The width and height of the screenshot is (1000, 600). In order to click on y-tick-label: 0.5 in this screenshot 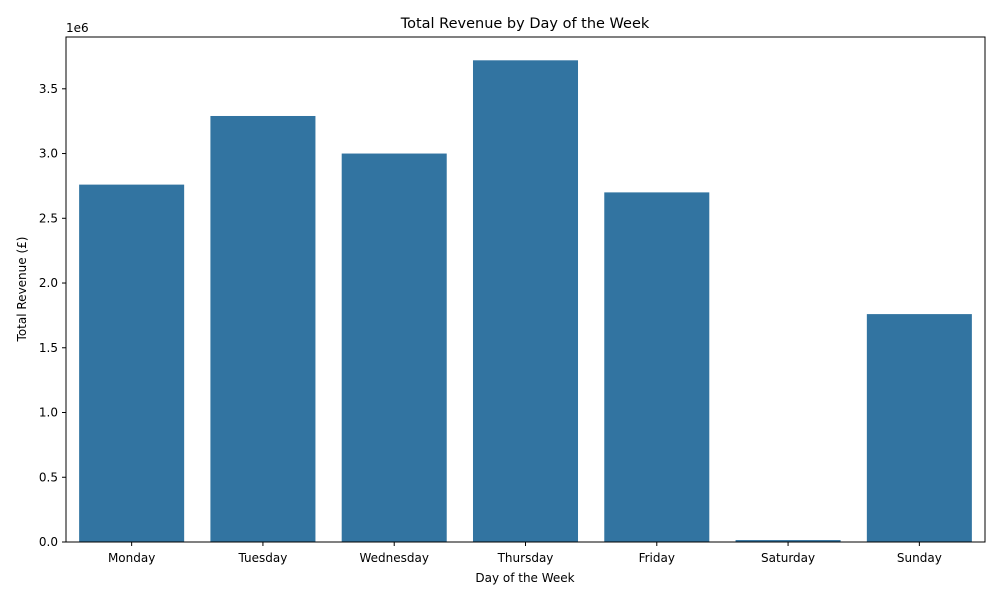, I will do `click(48, 477)`.